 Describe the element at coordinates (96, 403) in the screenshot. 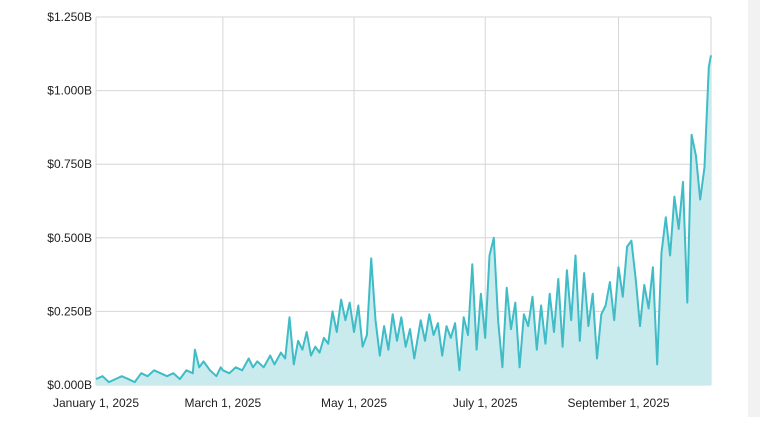

I see `x-tick-label: January 1, 2025` at that location.